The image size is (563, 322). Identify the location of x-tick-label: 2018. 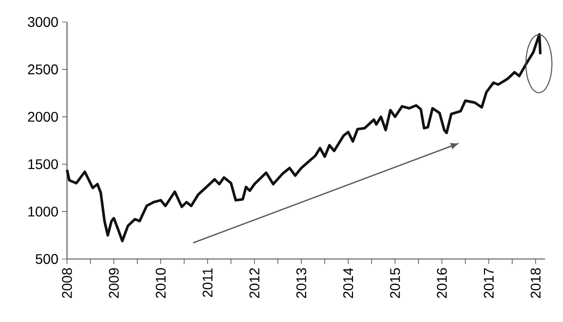
(535, 283).